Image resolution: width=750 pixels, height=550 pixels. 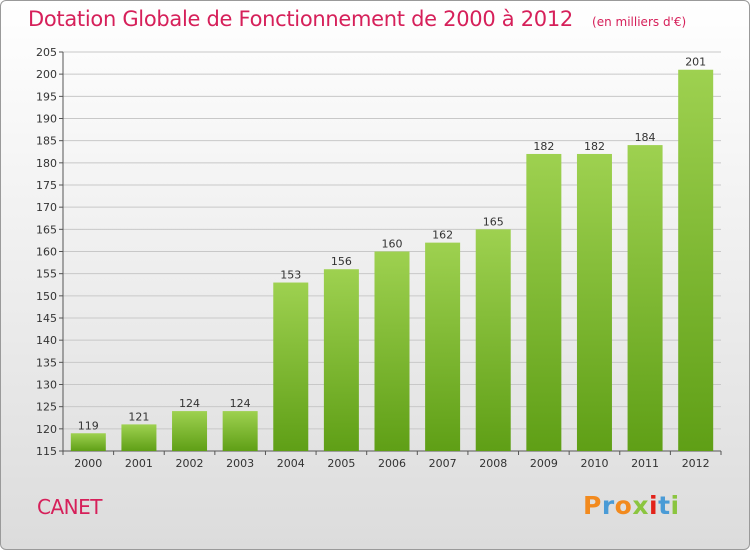 I want to click on x-tick-label: 2002, so click(x=190, y=463).